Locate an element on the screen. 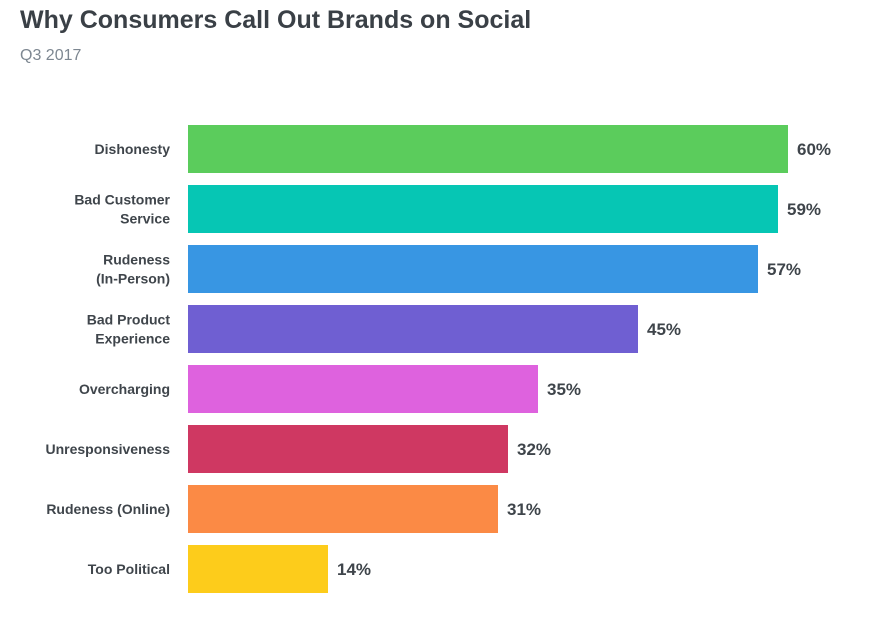 Image resolution: width=881 pixels, height=619 pixels. data-label: 45% is located at coordinates (664, 329).